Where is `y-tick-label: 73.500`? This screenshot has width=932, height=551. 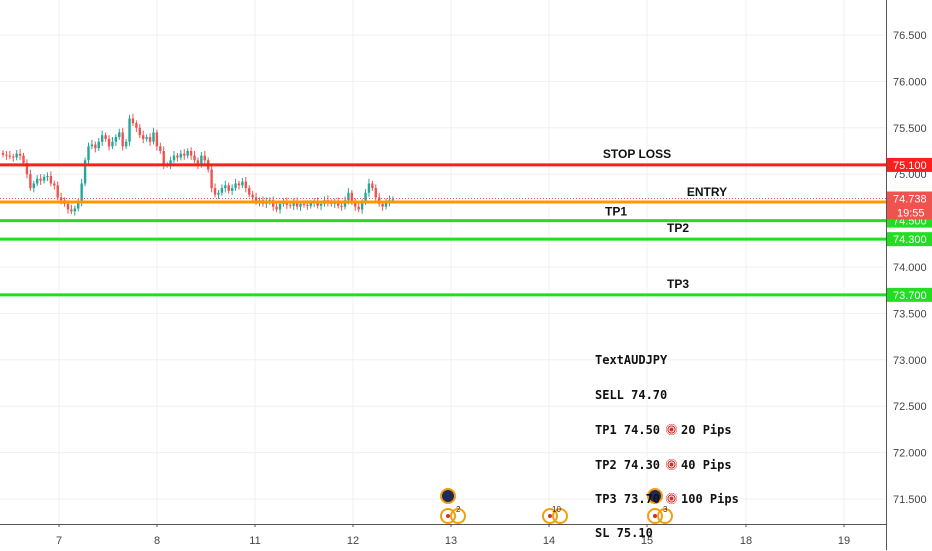
y-tick-label: 73.500 is located at coordinates (910, 314).